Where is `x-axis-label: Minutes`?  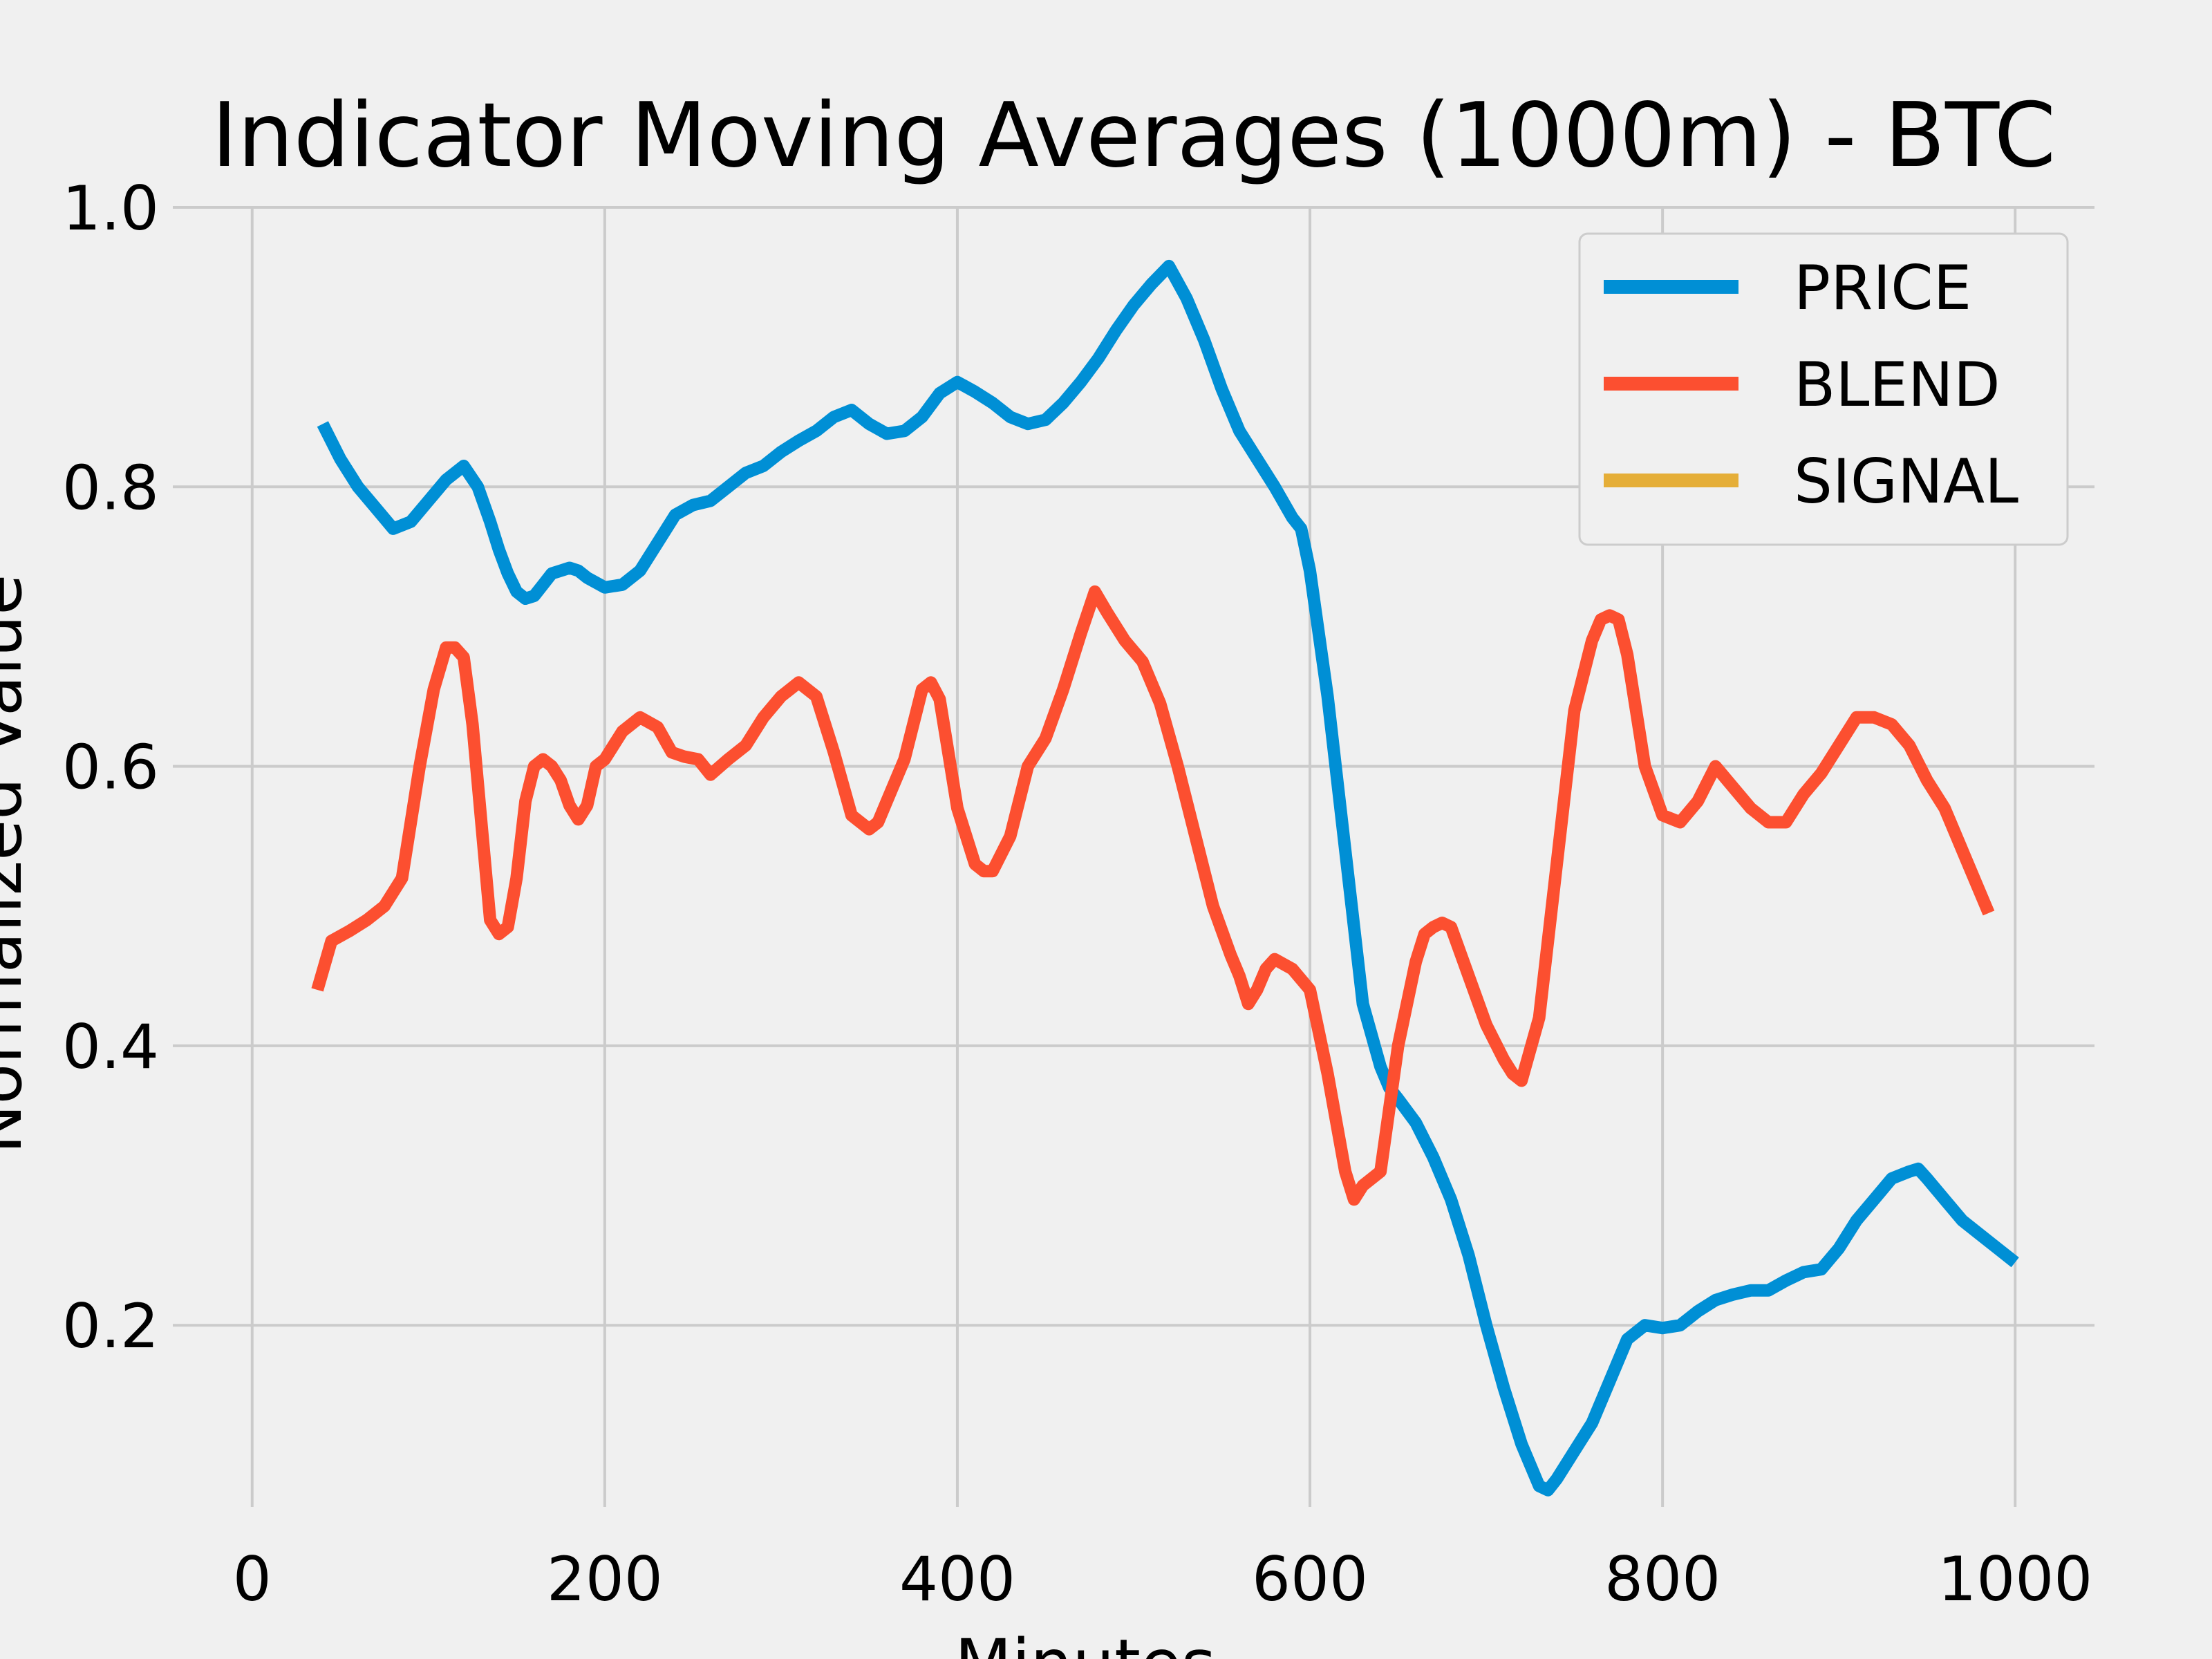
x-axis-label: Minutes is located at coordinates (1085, 1642).